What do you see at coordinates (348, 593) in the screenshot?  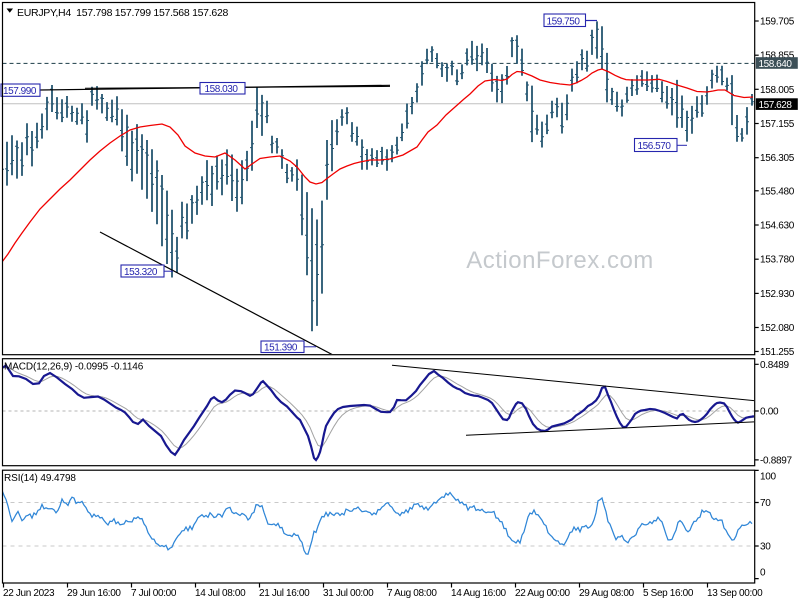 I see `svg-text: 31 Jul 00:00` at bounding box center [348, 593].